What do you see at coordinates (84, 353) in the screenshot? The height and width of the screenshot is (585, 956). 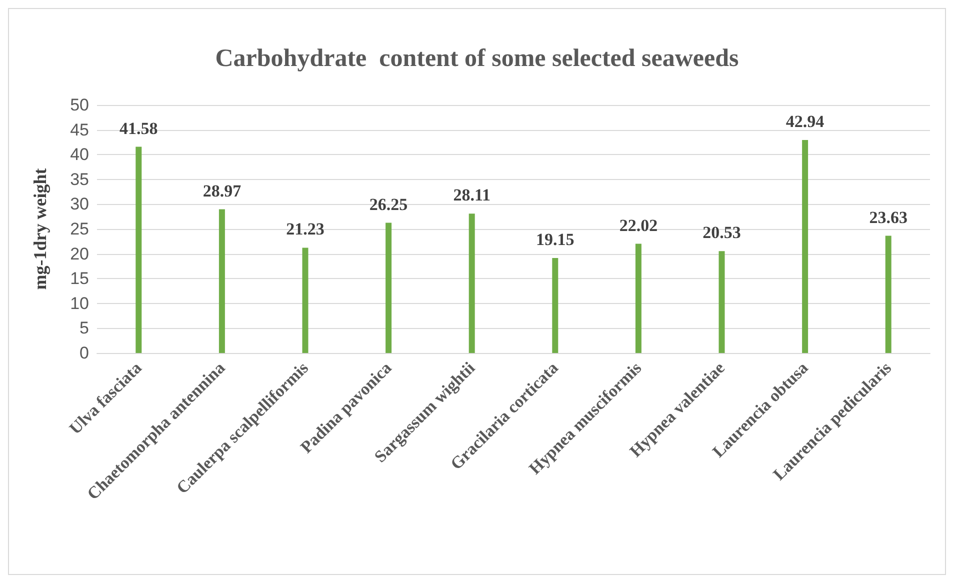 I see `y-tick-label: 0` at bounding box center [84, 353].